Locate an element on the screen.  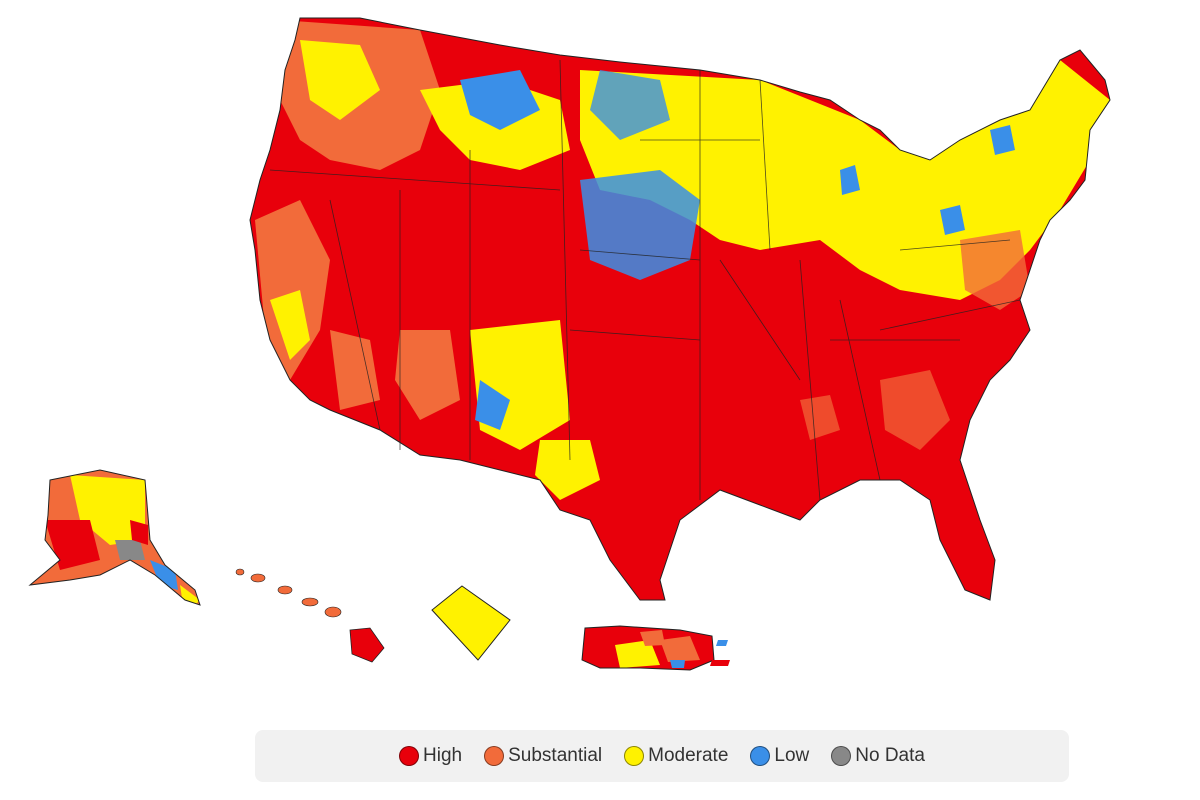
legend-label-substantial: Substantial is located at coordinates (555, 755).